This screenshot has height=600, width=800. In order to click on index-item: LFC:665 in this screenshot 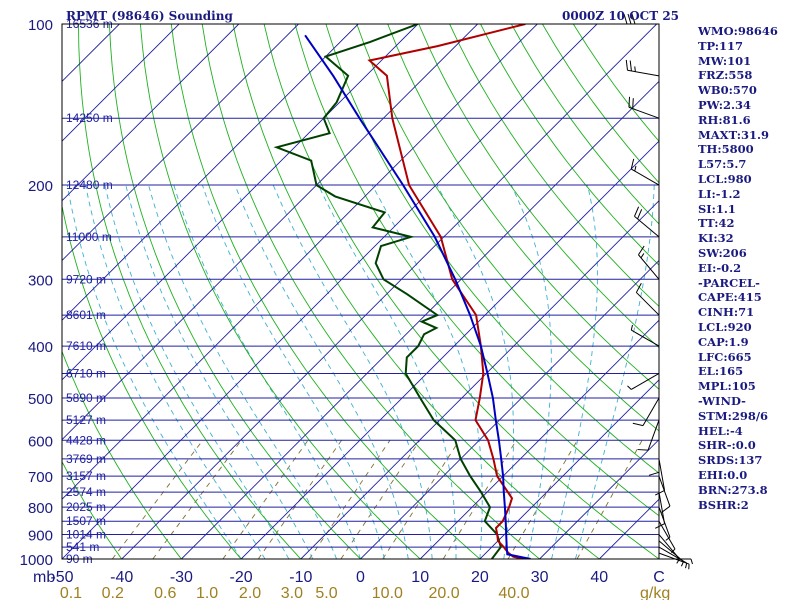, I will do `click(725, 356)`.